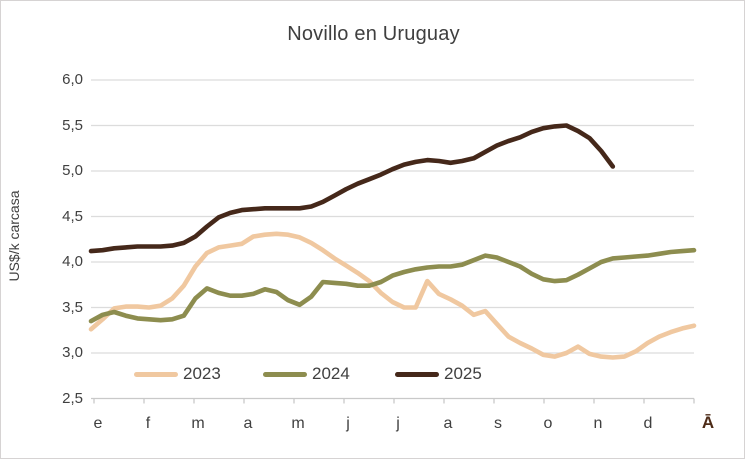 This screenshot has height=459, width=745. I want to click on x-month-label: o, so click(548, 423).